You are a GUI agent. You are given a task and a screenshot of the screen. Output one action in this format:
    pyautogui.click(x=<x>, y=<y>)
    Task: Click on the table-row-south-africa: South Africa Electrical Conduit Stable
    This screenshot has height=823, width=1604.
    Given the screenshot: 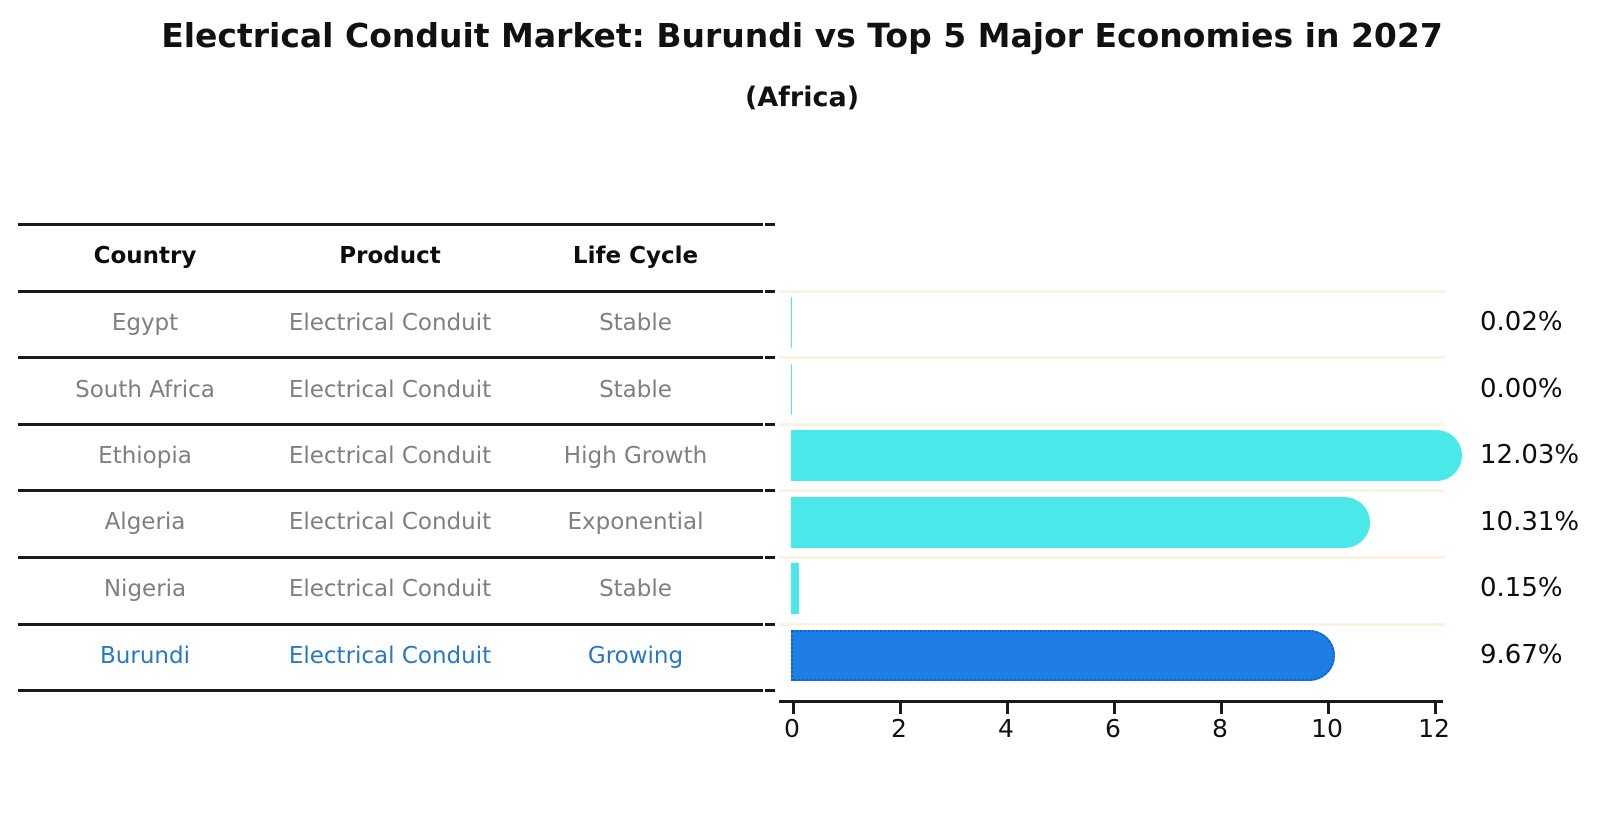 What is the action you would take?
    pyautogui.click(x=390, y=390)
    